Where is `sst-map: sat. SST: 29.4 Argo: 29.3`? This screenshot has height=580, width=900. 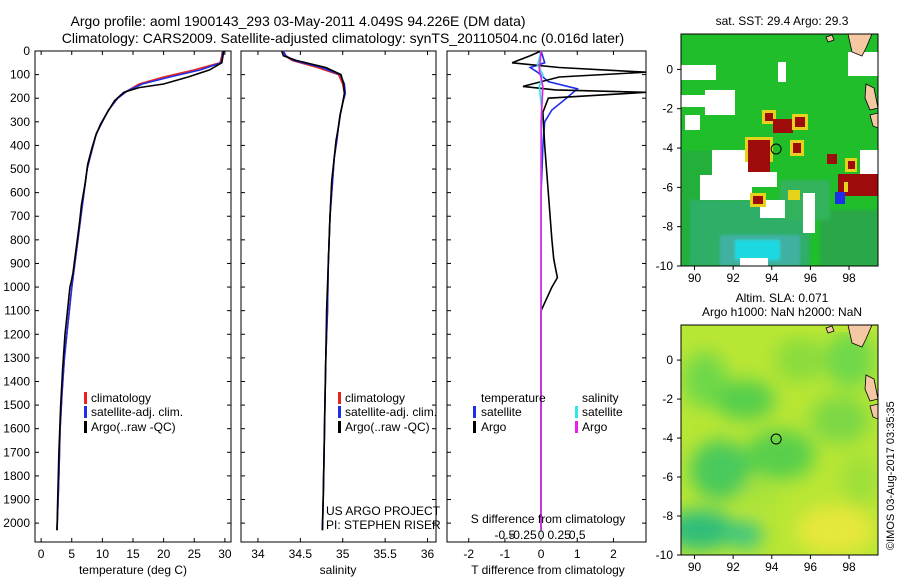
sst-map: sat. SST: 29.4 Argo: 29.3 is located at coordinates (767, 149).